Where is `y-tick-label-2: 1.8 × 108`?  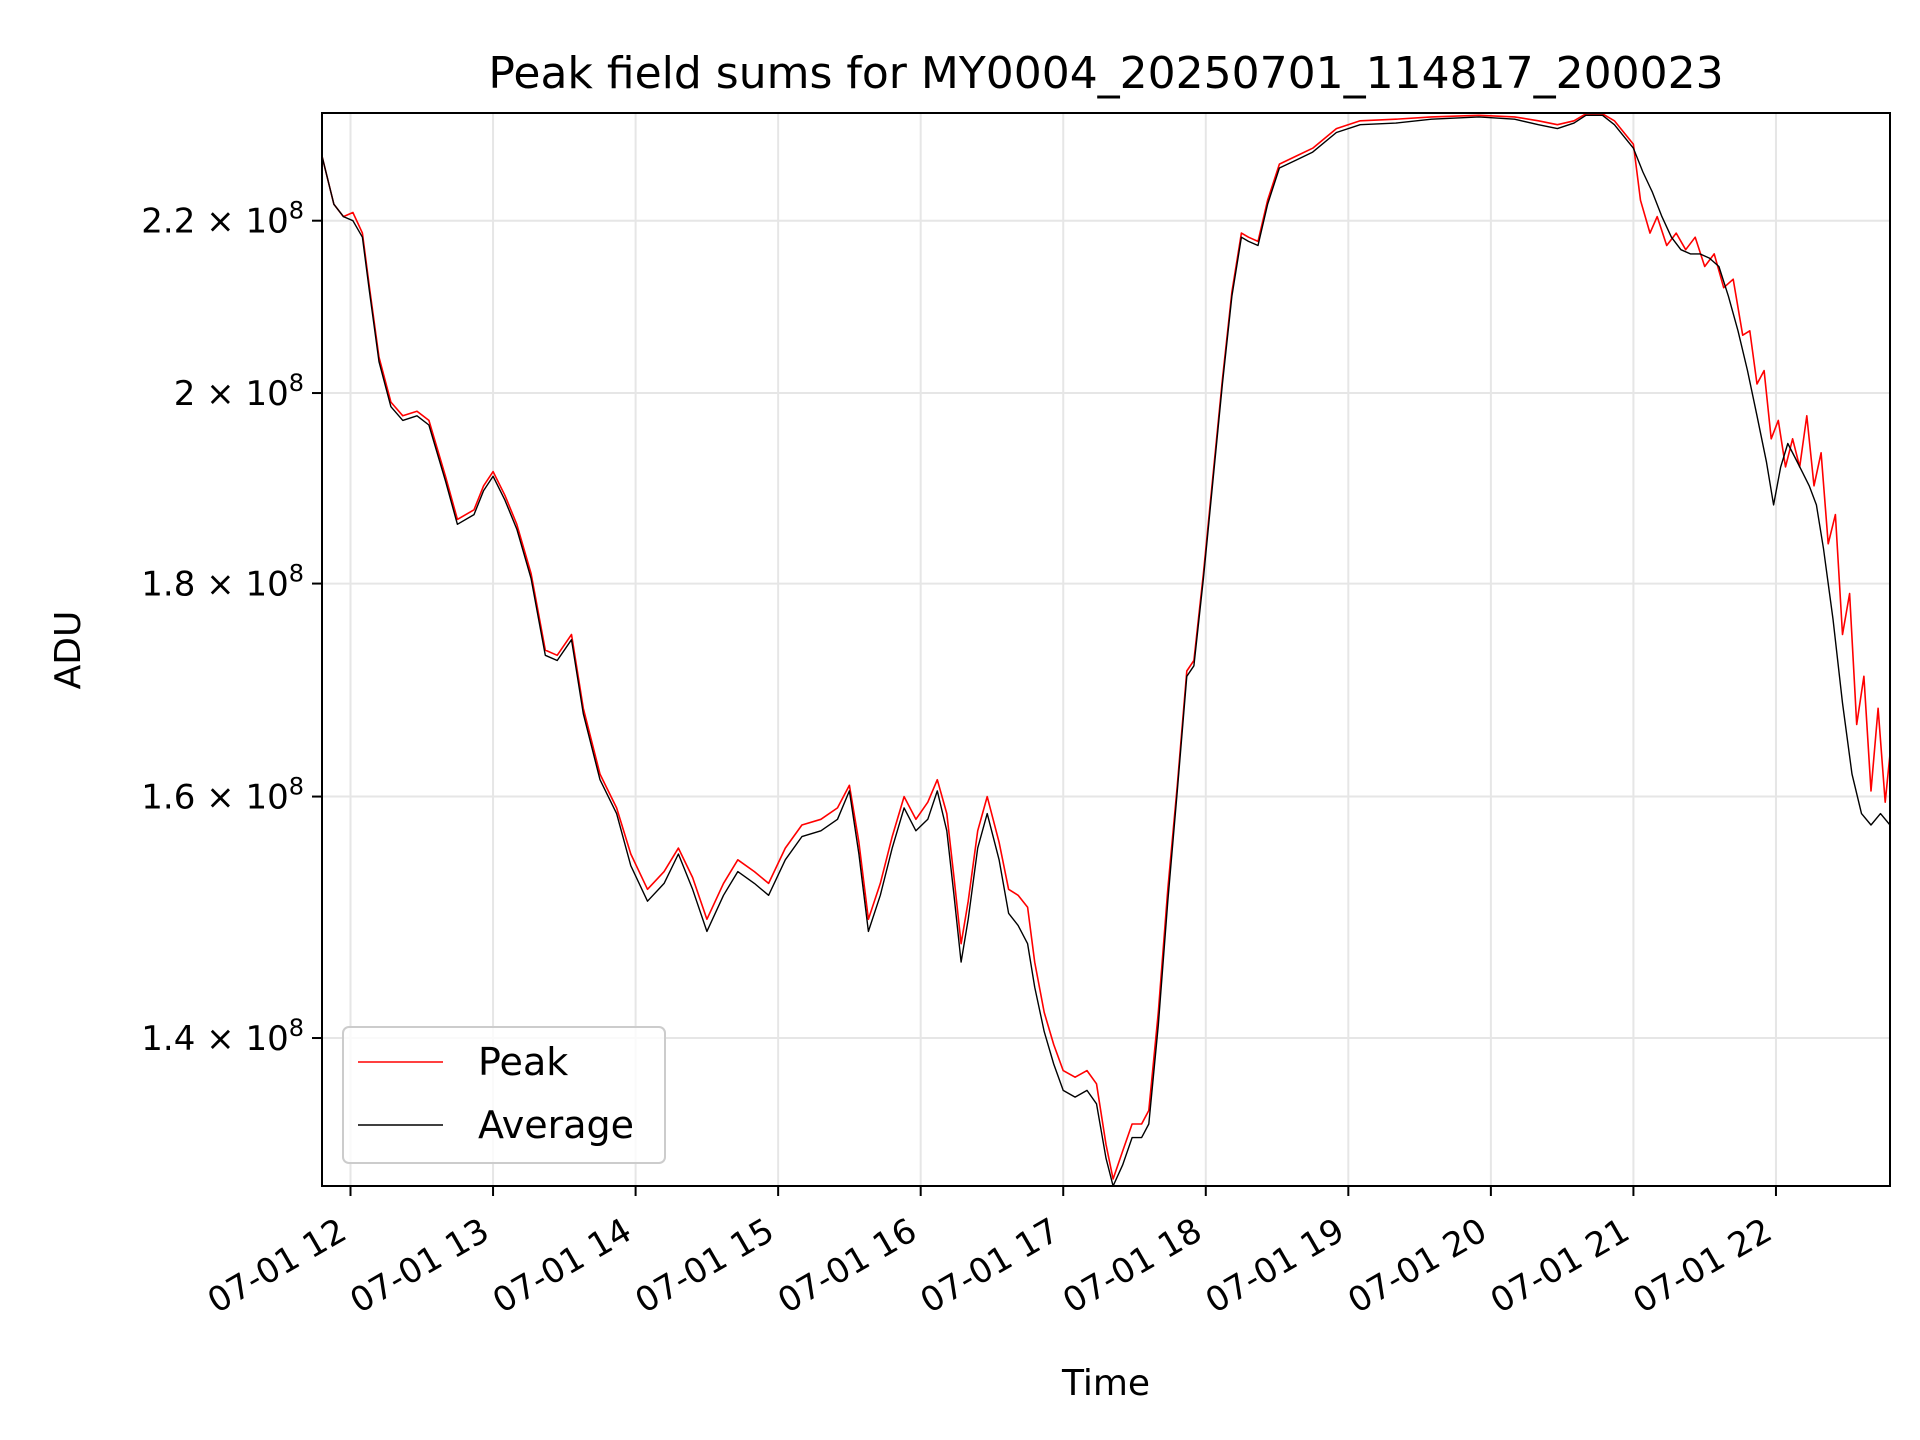
y-tick-label-2: 1.8 × 108 is located at coordinates (222, 582).